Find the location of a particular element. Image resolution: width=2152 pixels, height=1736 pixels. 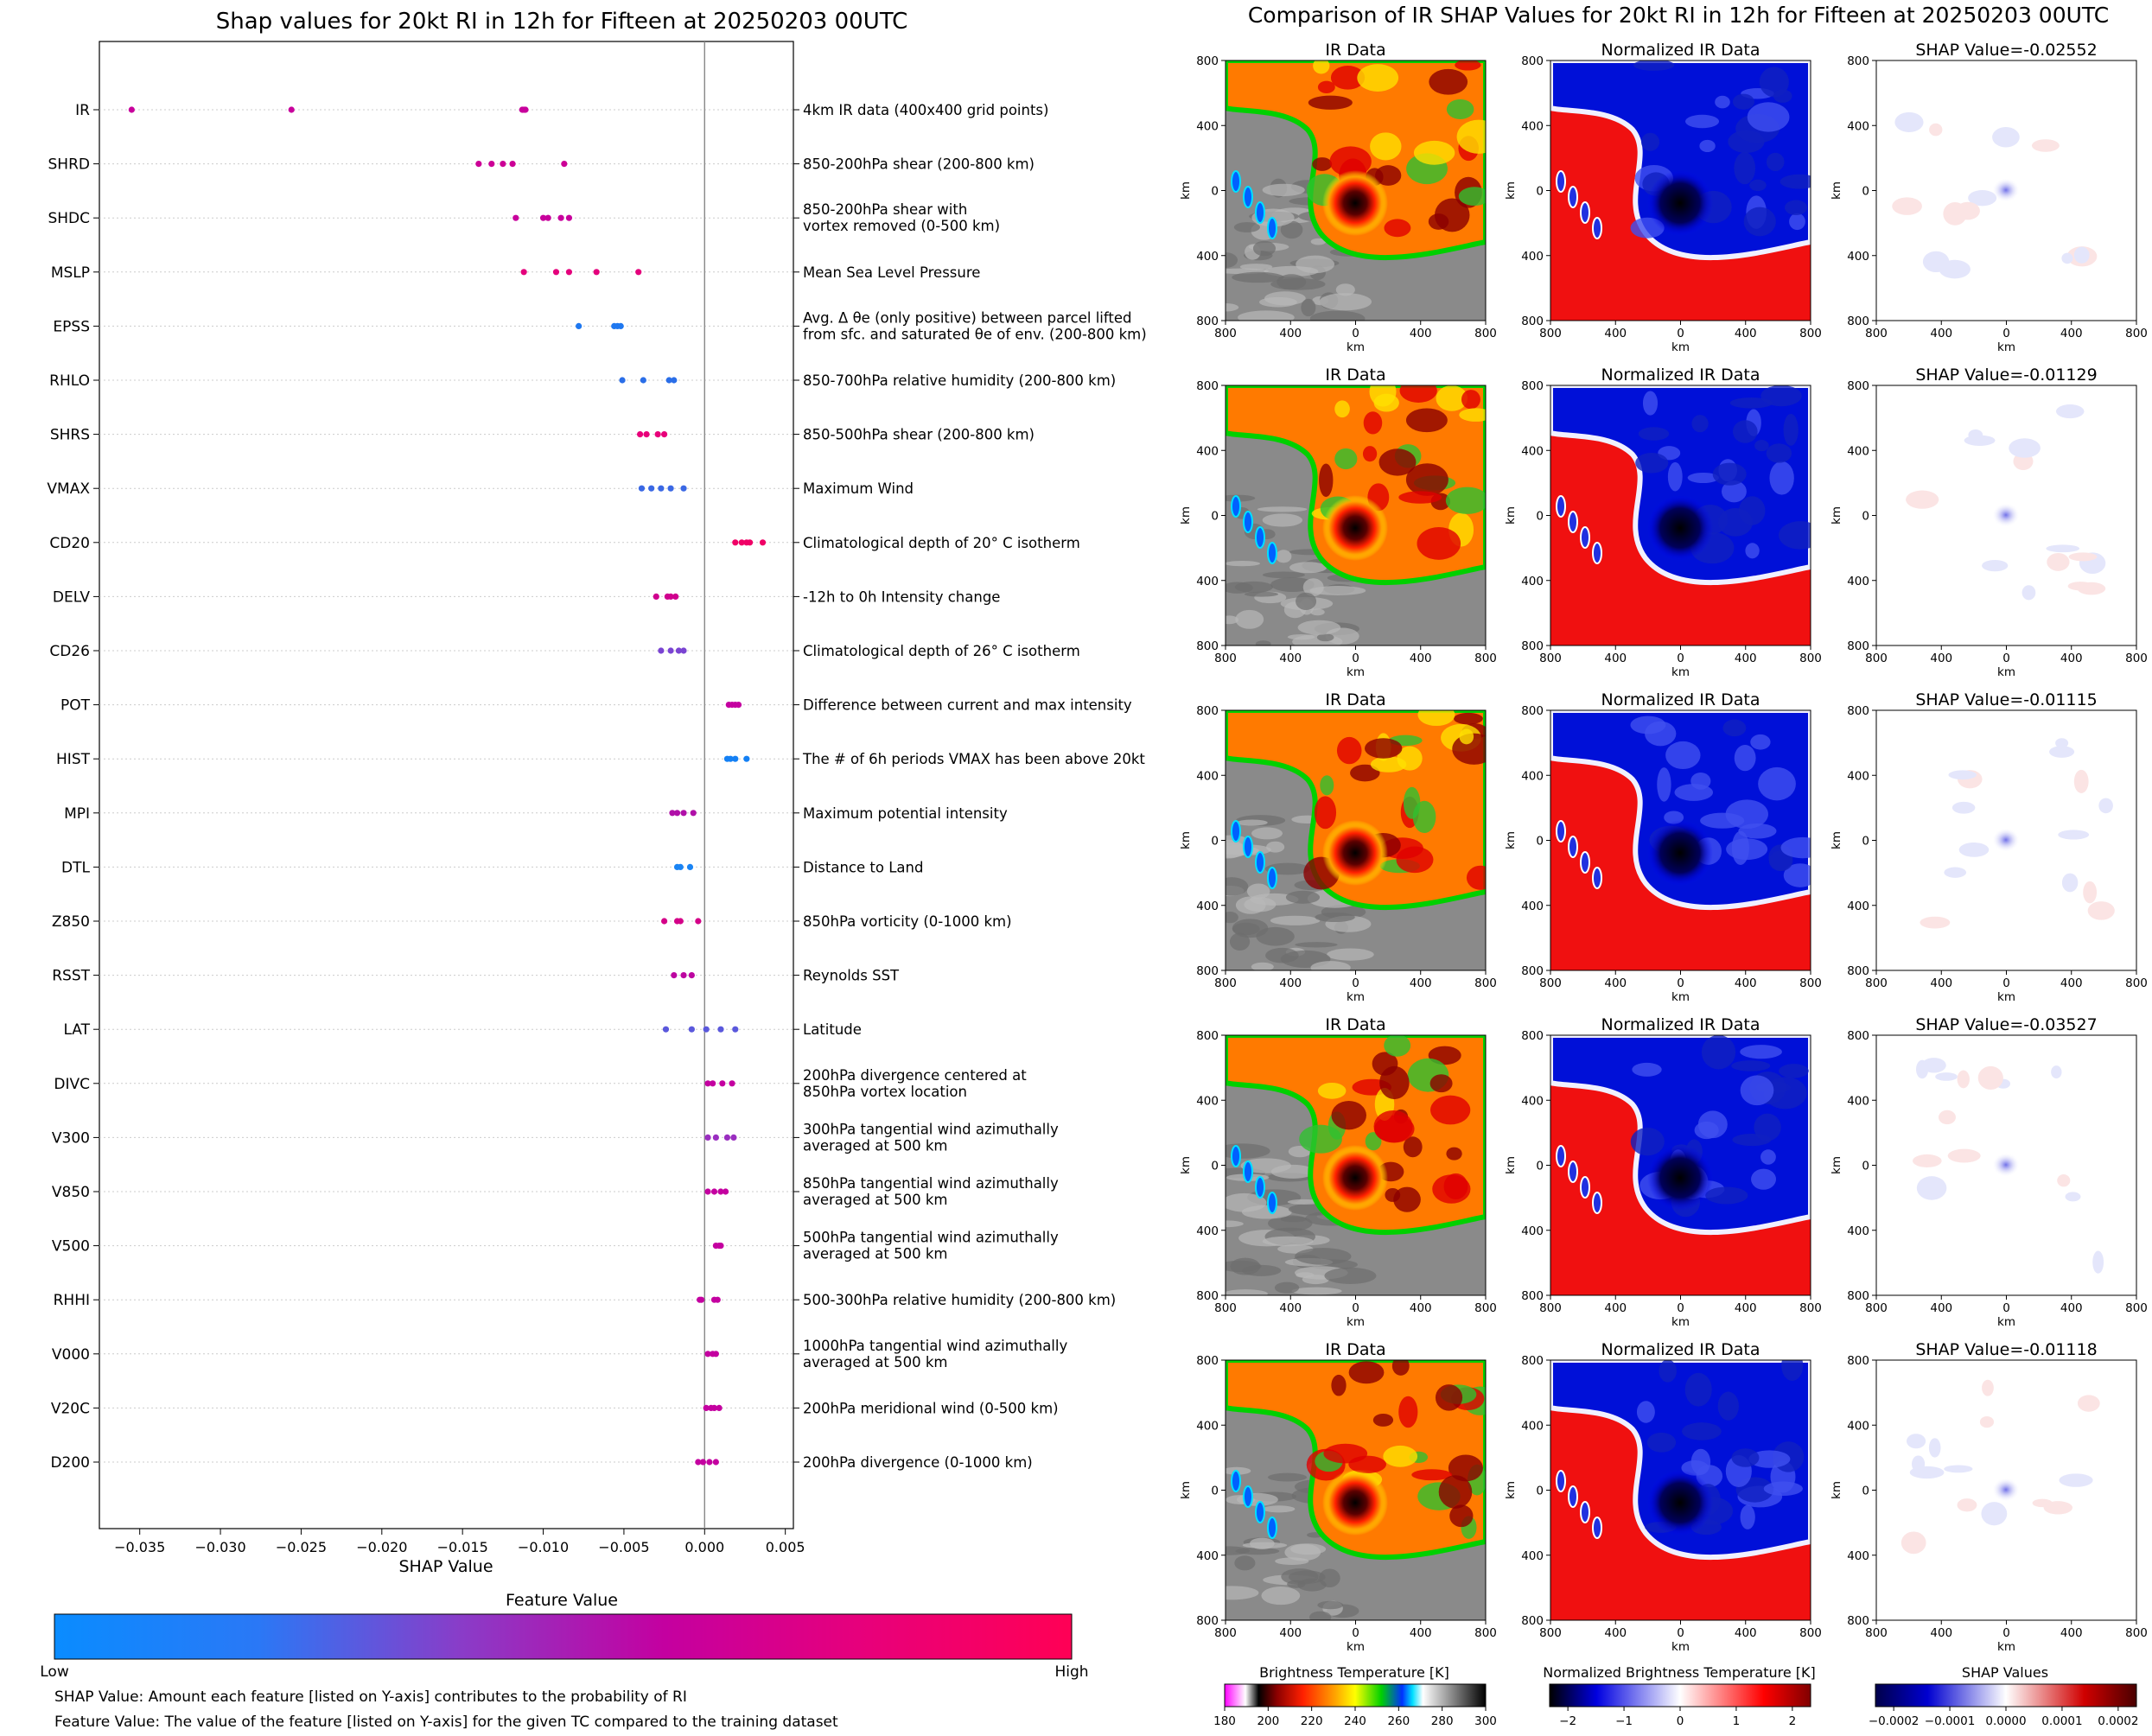

feature-desc-dtl: Distance to Land is located at coordinates (863, 867).